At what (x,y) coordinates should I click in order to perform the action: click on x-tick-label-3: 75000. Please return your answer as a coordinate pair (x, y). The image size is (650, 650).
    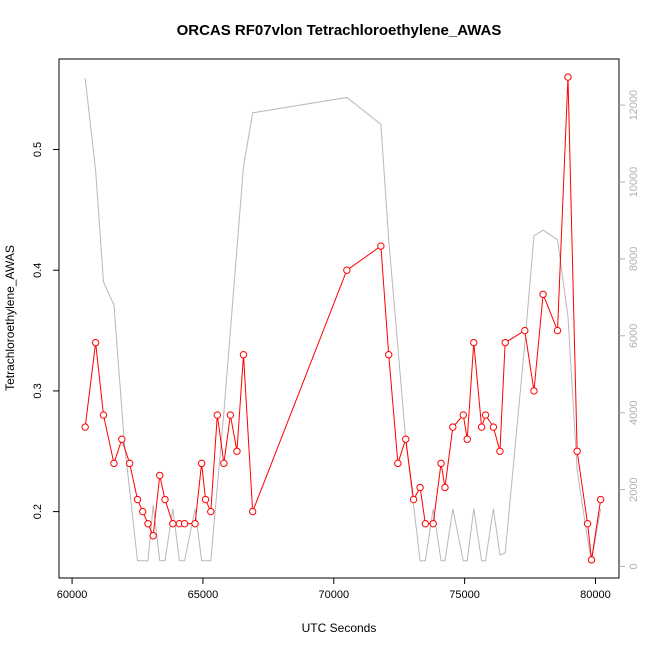
    Looking at the image, I should click on (464, 595).